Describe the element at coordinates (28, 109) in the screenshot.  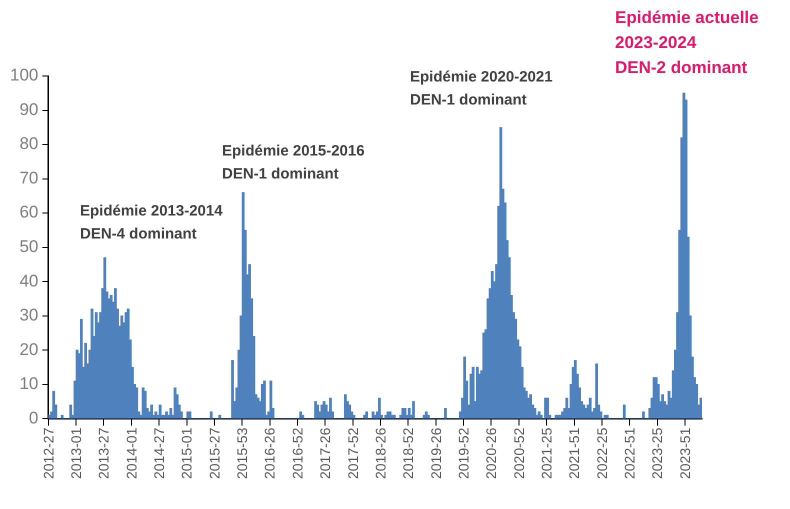
I see `y-tick-label: 90` at that location.